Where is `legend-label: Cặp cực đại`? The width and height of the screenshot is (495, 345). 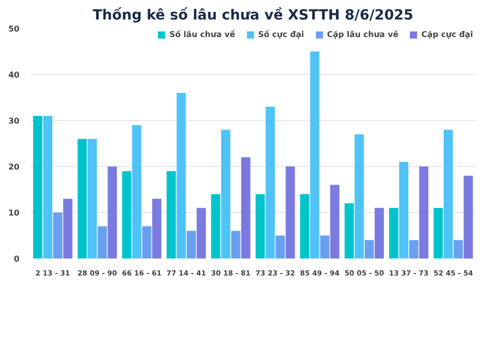
legend-label: Cặp cực đại is located at coordinates (447, 34).